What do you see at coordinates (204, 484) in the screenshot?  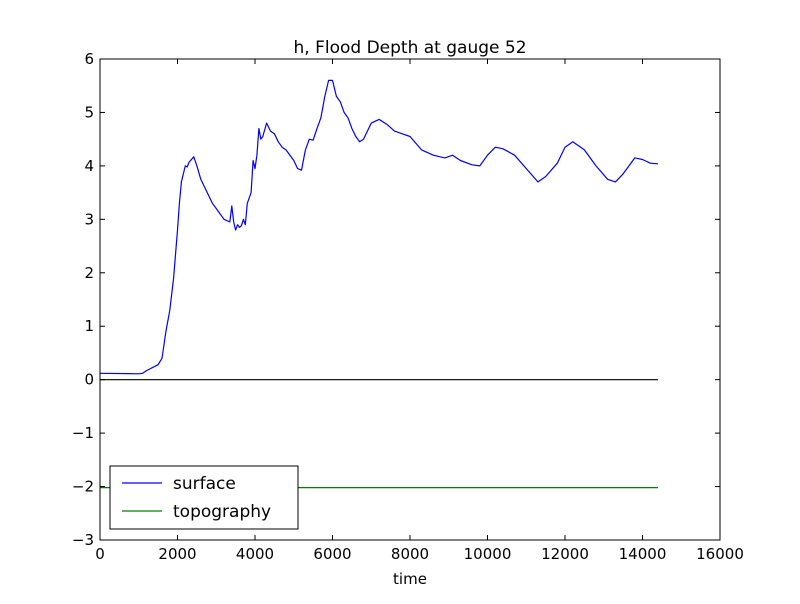 I see `legend-label-surface: surface` at bounding box center [204, 484].